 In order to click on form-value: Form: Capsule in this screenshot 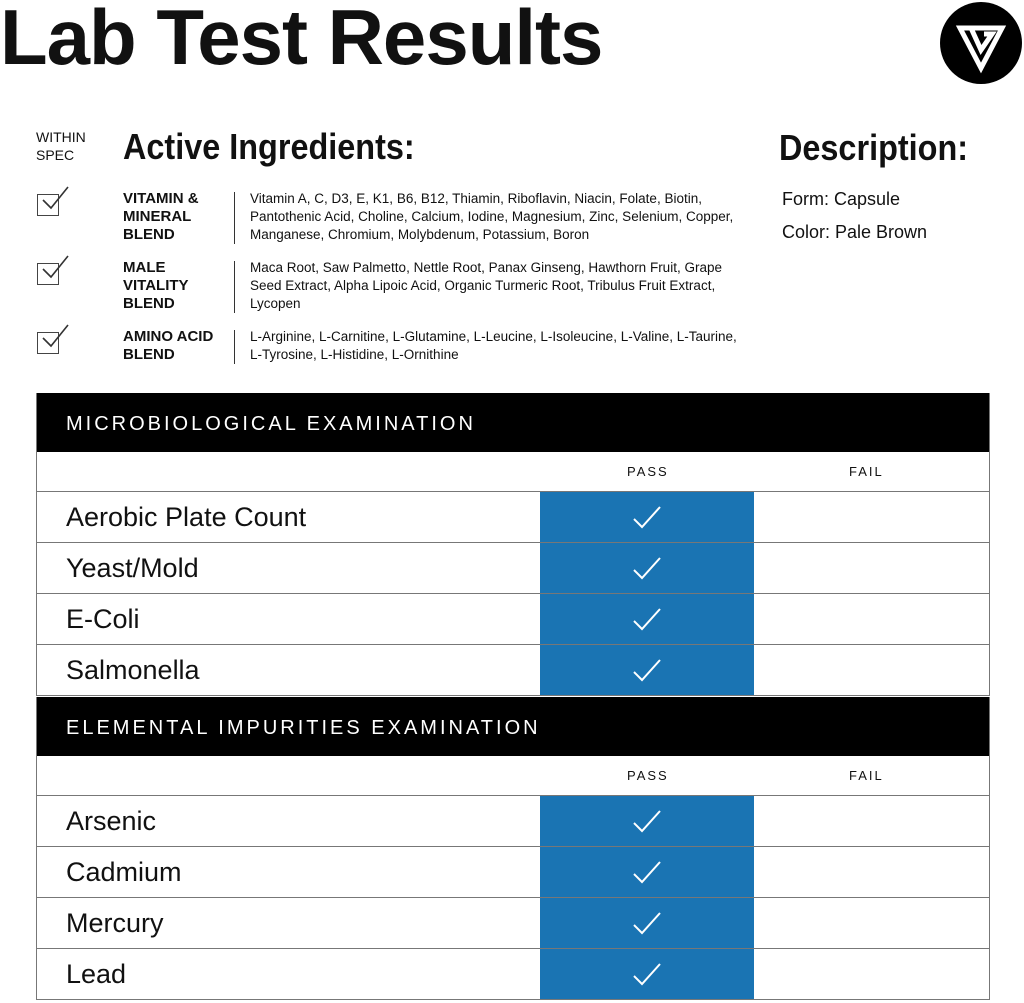, I will do `click(841, 199)`.